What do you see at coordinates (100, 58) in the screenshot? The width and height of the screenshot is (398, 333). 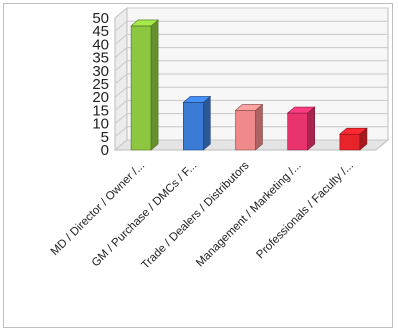 I see `y-tick-label: 35` at bounding box center [100, 58].